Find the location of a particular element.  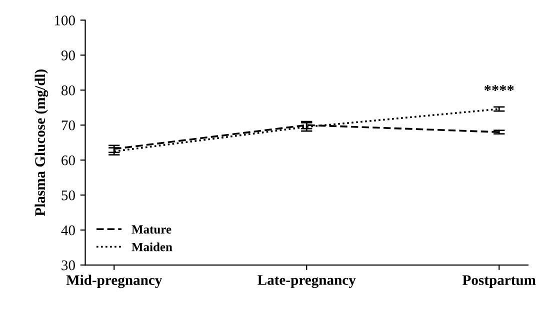

annotation: **** is located at coordinates (499, 88).